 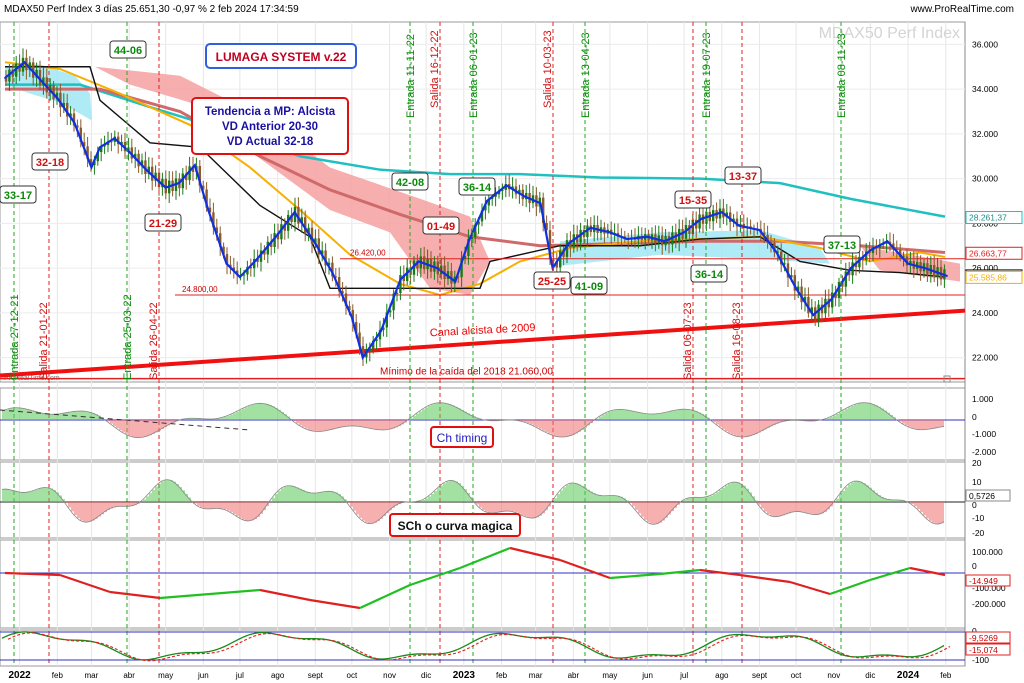 I want to click on signal-label: 01-49, so click(x=441, y=227).